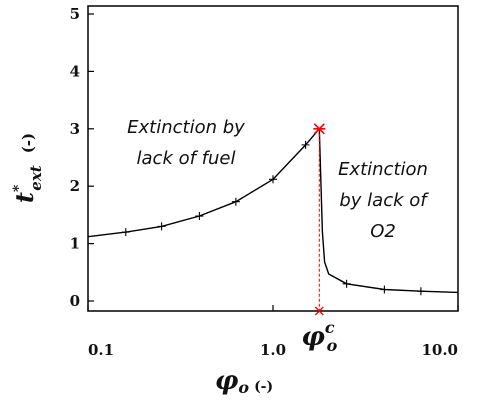  I want to click on y-axis-label-sub: ext, so click(36, 177).